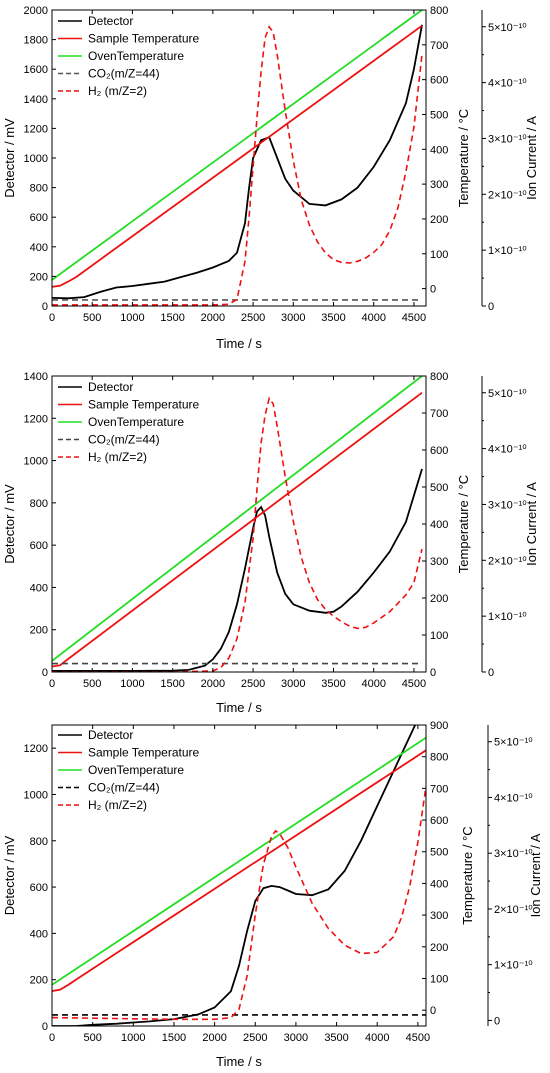  What do you see at coordinates (507, 28) in the screenshot?
I see `y-right2-tick-label: 5×10⁻¹⁰` at bounding box center [507, 28].